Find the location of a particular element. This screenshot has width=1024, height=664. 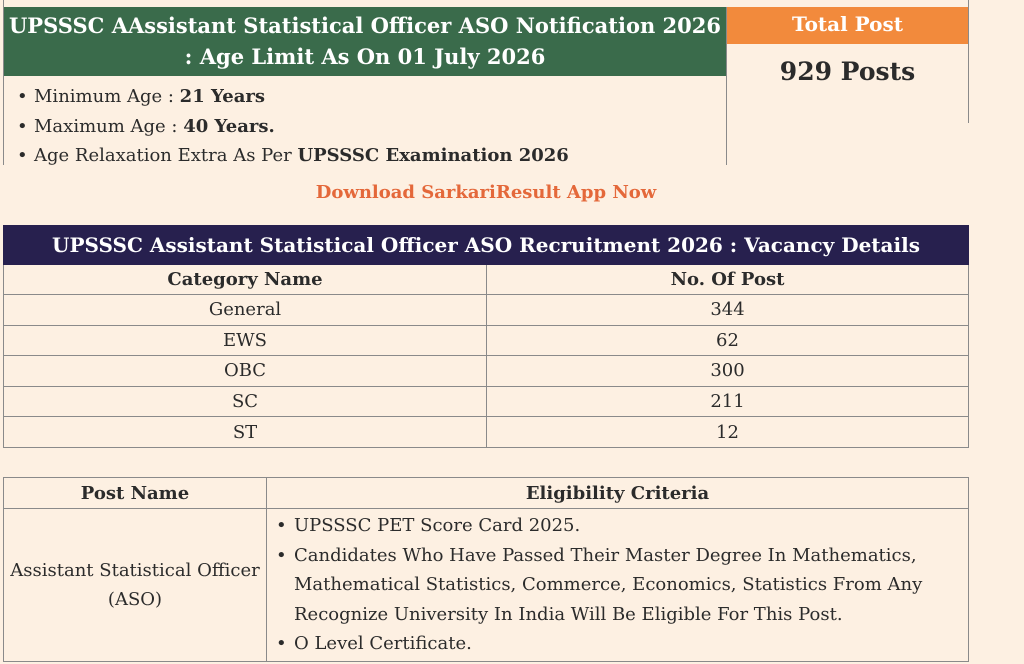

list-item: UPSSSC PET Score Card 2025. is located at coordinates (621, 526).